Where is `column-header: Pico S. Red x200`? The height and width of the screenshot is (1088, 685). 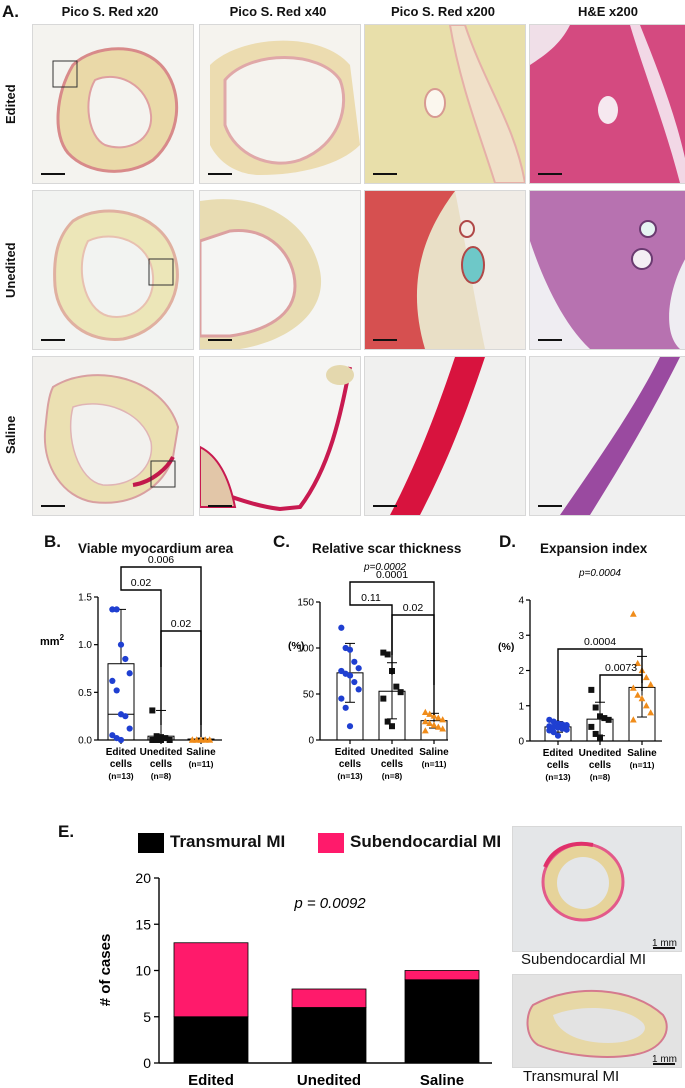
column-header: Pico S. Red x200 is located at coordinates (443, 11).